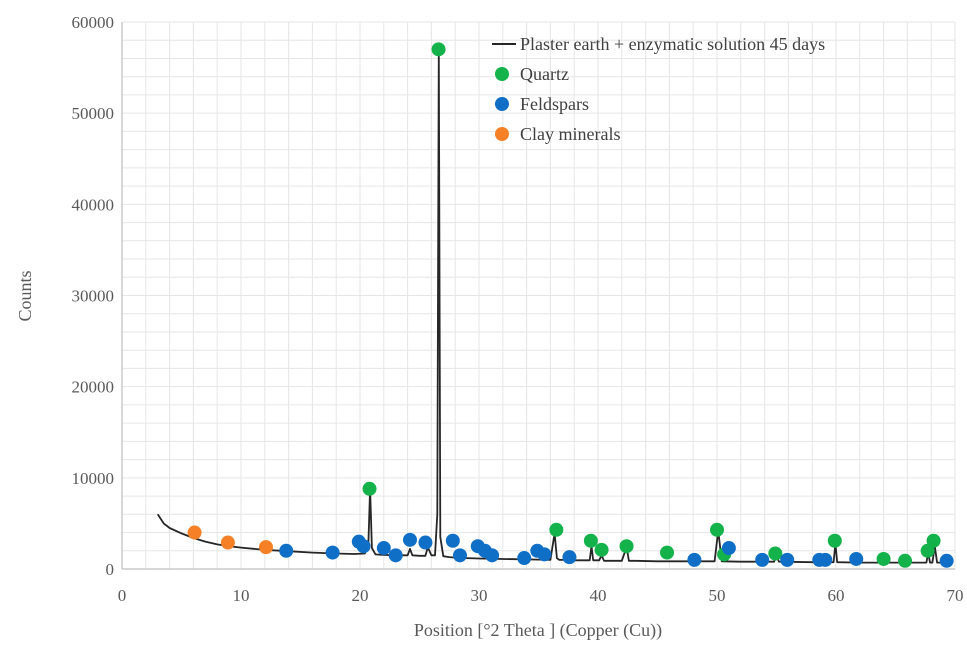 The image size is (967, 646). I want to click on x-tick-label: 40, so click(598, 595).